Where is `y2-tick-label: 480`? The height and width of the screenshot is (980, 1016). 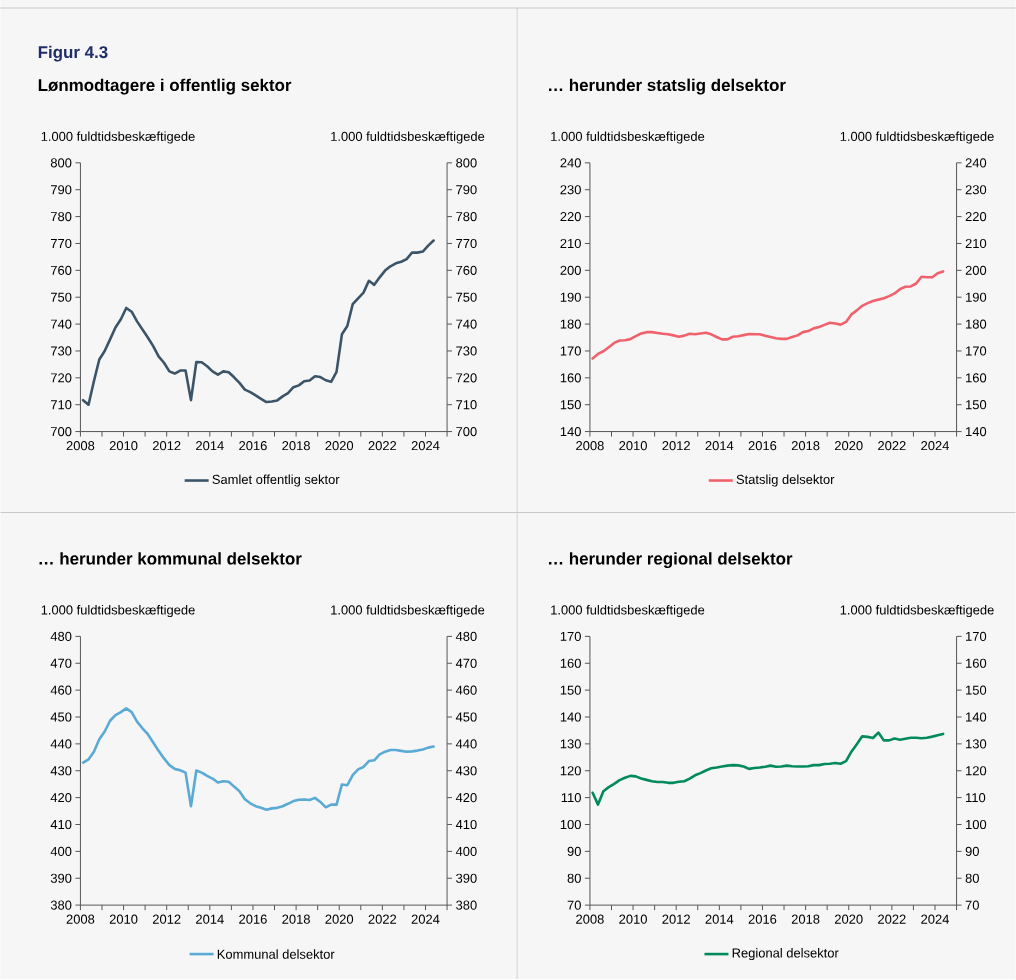 y2-tick-label: 480 is located at coordinates (466, 637).